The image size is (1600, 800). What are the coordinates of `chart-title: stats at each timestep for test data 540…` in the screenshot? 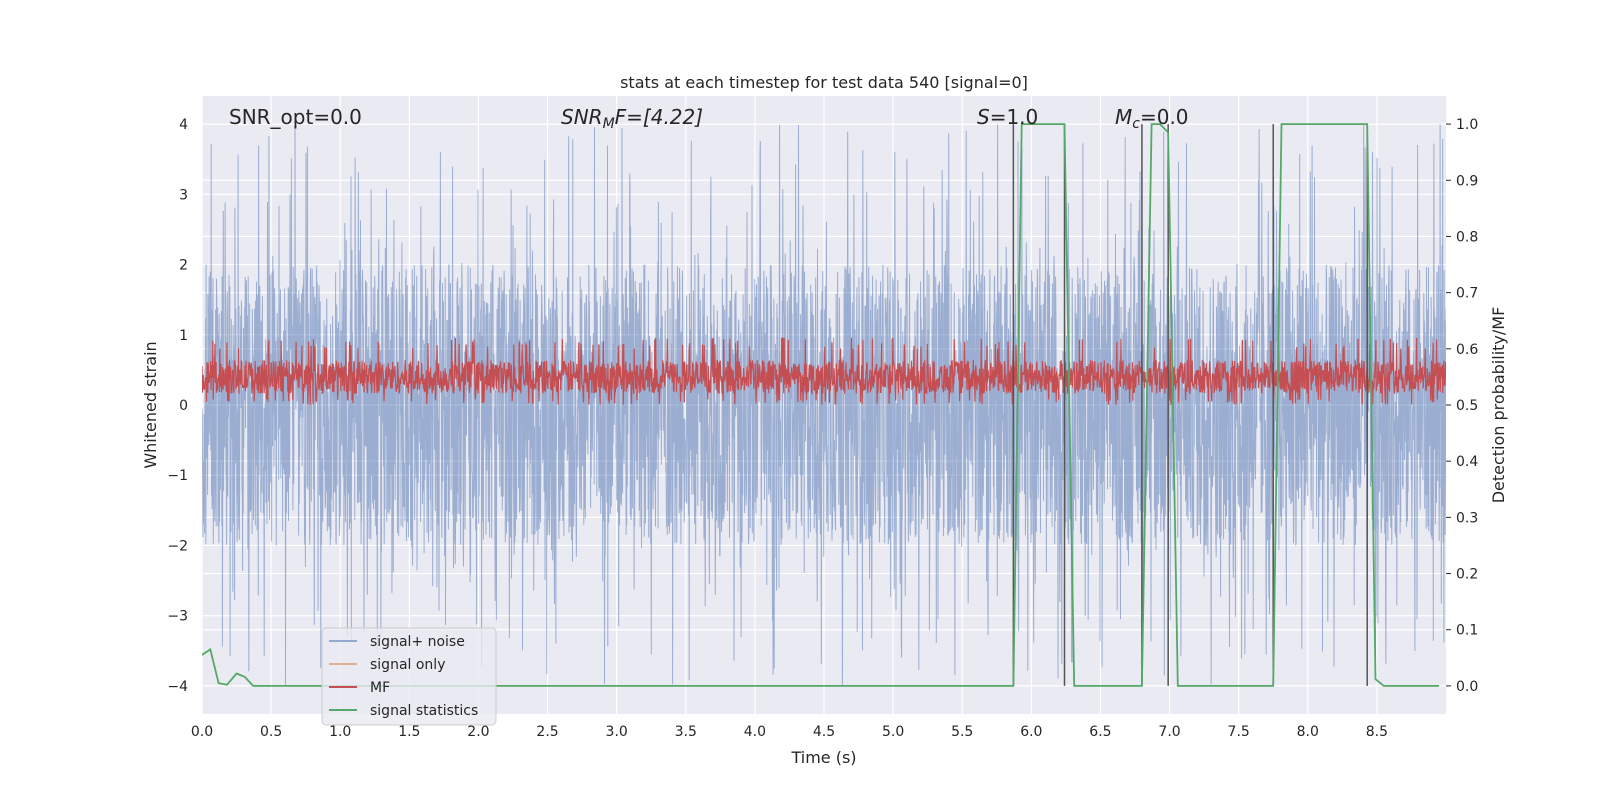 It's located at (824, 82).